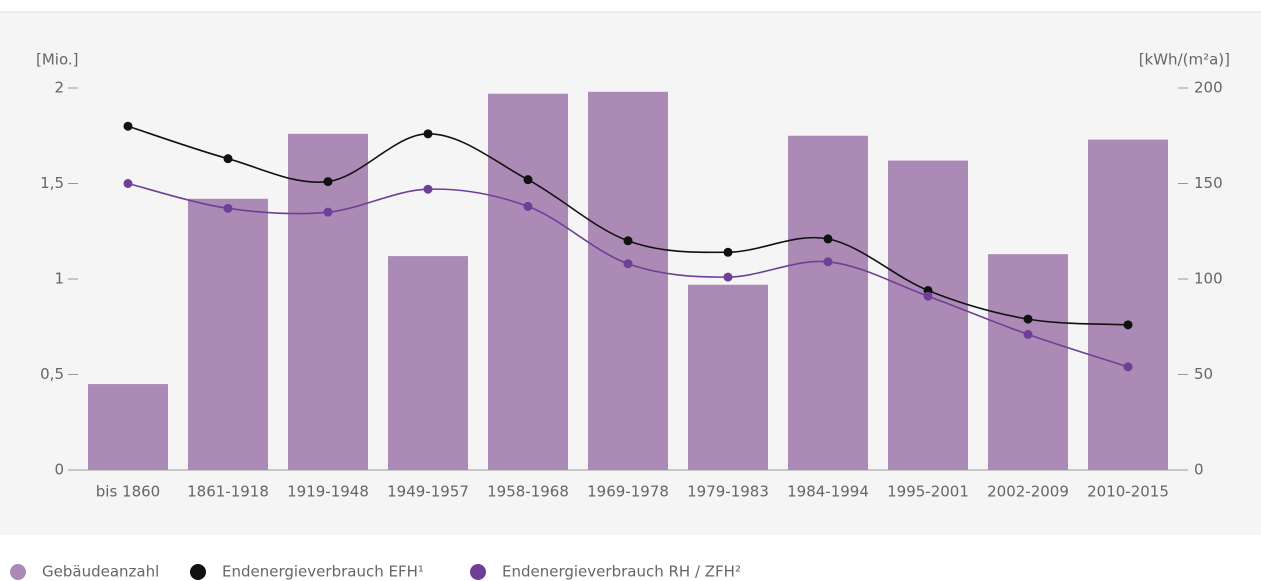 Image resolution: width=1261 pixels, height=581 pixels. What do you see at coordinates (1028, 492) in the screenshot?
I see `x-tick-label: 2002-2009` at bounding box center [1028, 492].